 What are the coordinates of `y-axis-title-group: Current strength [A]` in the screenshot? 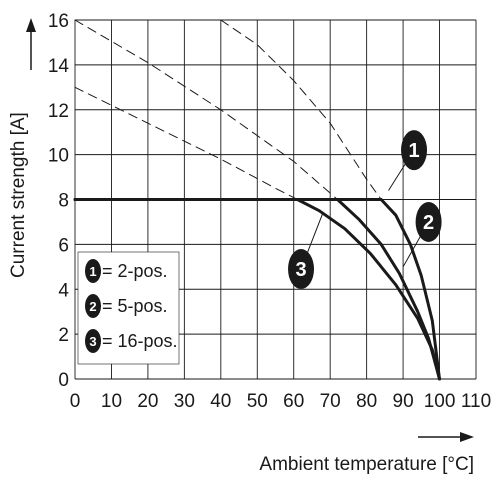 It's located at (22, 148).